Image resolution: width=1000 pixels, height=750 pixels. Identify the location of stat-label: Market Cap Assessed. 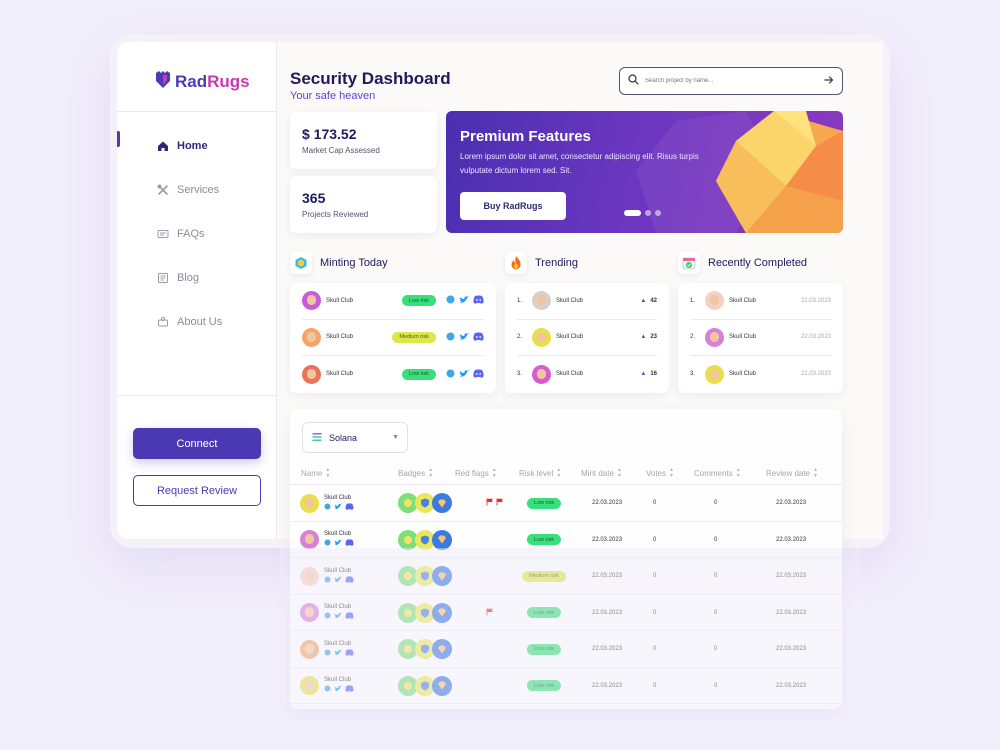
(341, 150).